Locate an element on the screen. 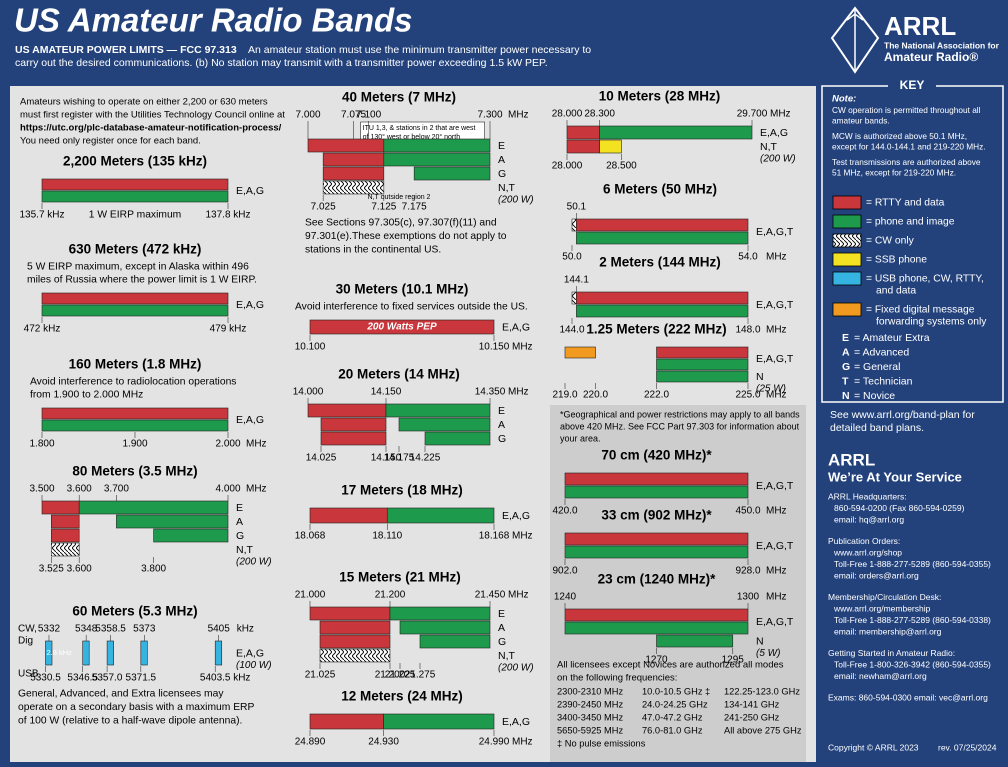  band-title: 70 cm (420 MHz)* is located at coordinates (656, 455).